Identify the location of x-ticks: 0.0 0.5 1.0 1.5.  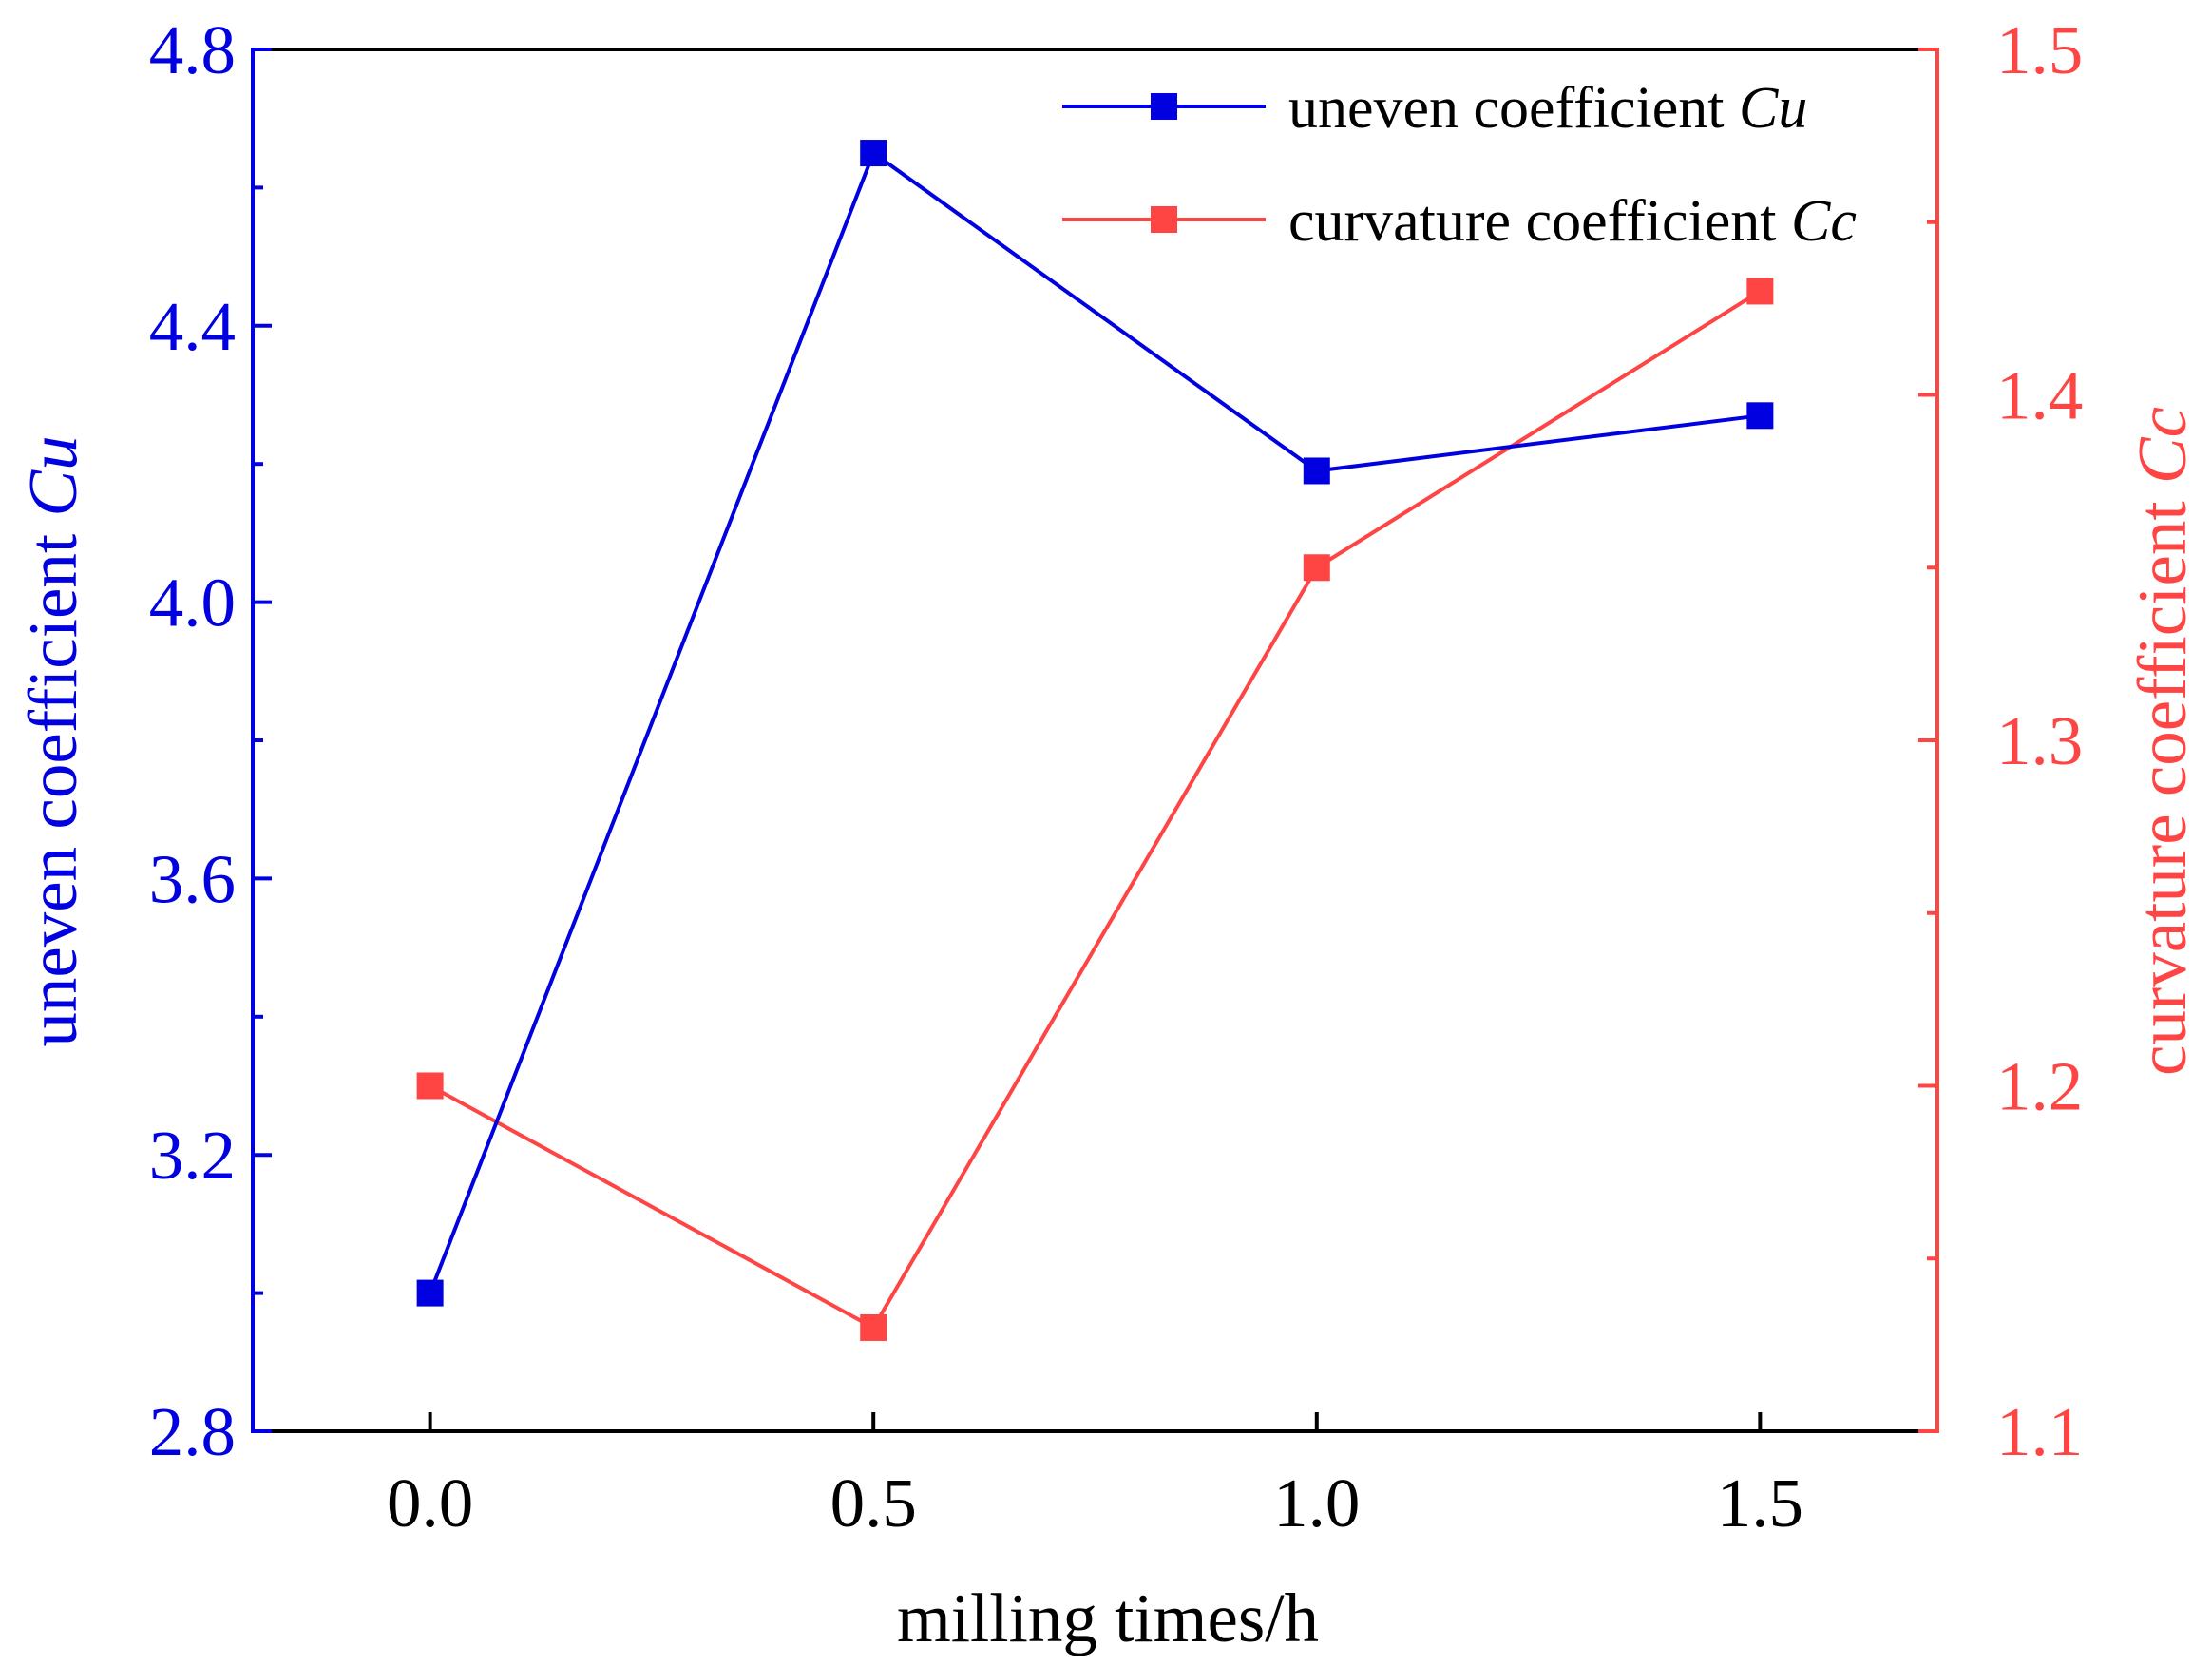
(1095, 1477).